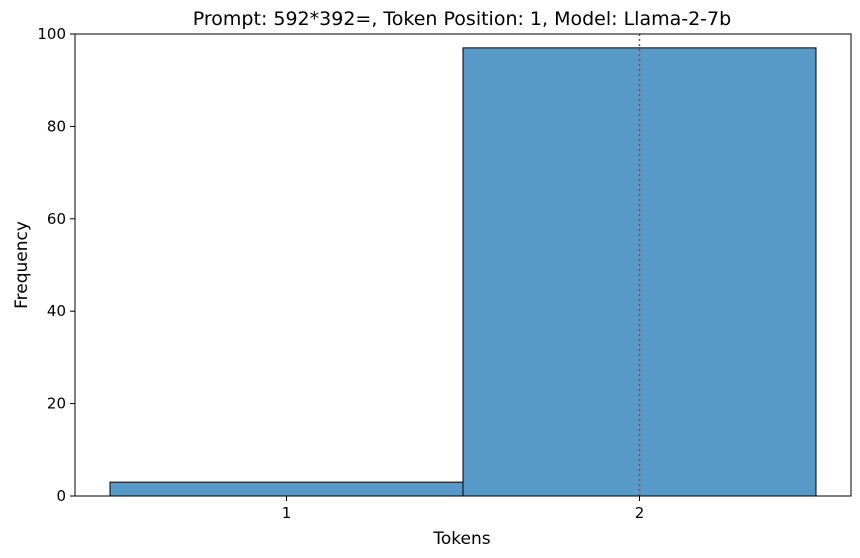 This screenshot has height=558, width=860. I want to click on x-axis-label: Tokens, so click(461, 539).